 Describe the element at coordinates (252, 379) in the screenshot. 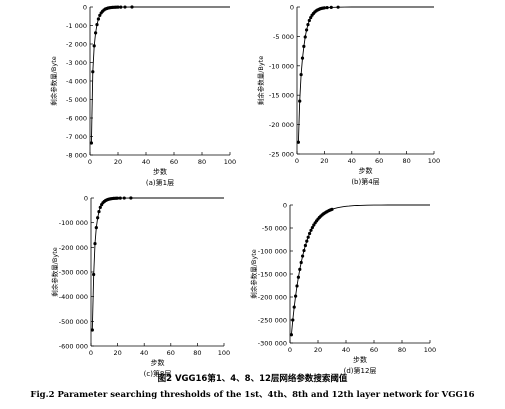

I see `figure-caption-cn: 图2 VGG16第1、4、8、12层网络参数搜索阈值` at that location.